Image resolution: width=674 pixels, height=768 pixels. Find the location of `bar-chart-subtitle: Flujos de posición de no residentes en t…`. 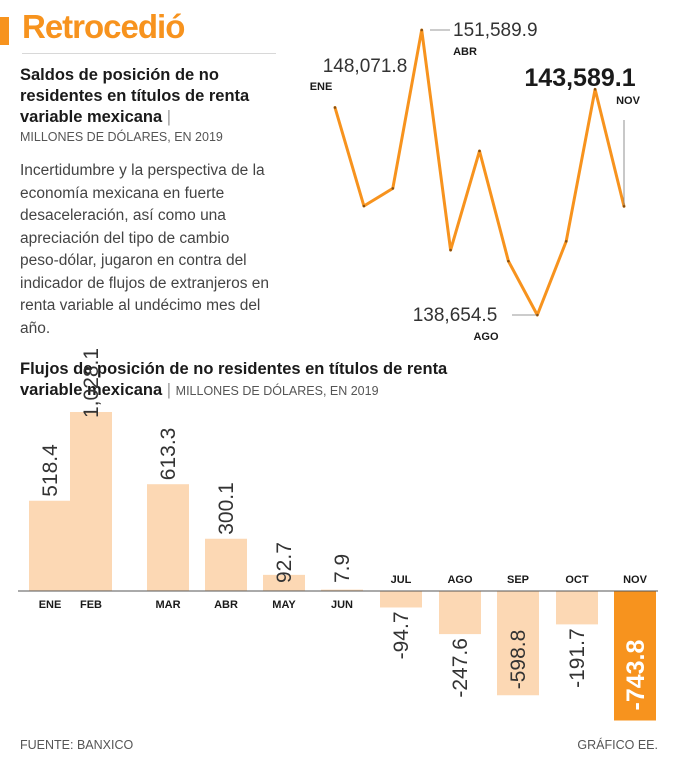

bar-chart-subtitle: Flujos de posición de no residentes en t… is located at coordinates (260, 380).